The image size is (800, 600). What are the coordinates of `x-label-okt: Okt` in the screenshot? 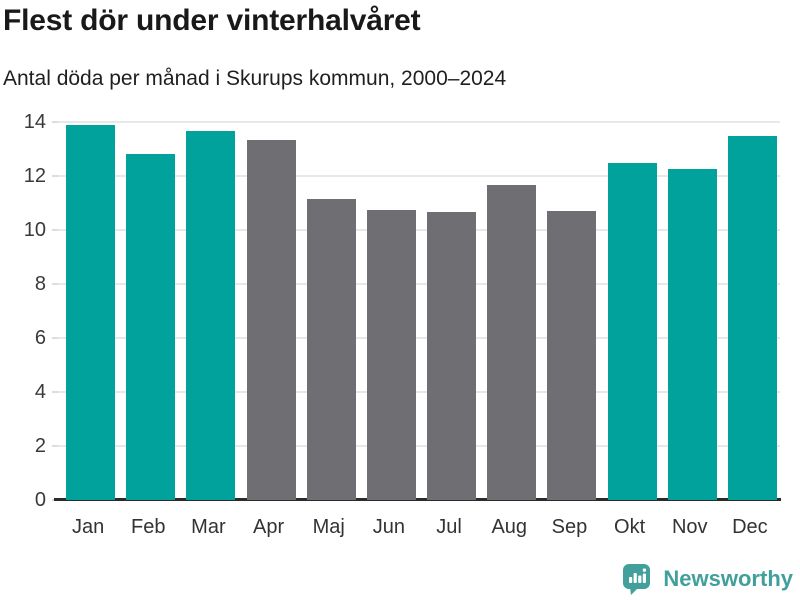 It's located at (630, 527).